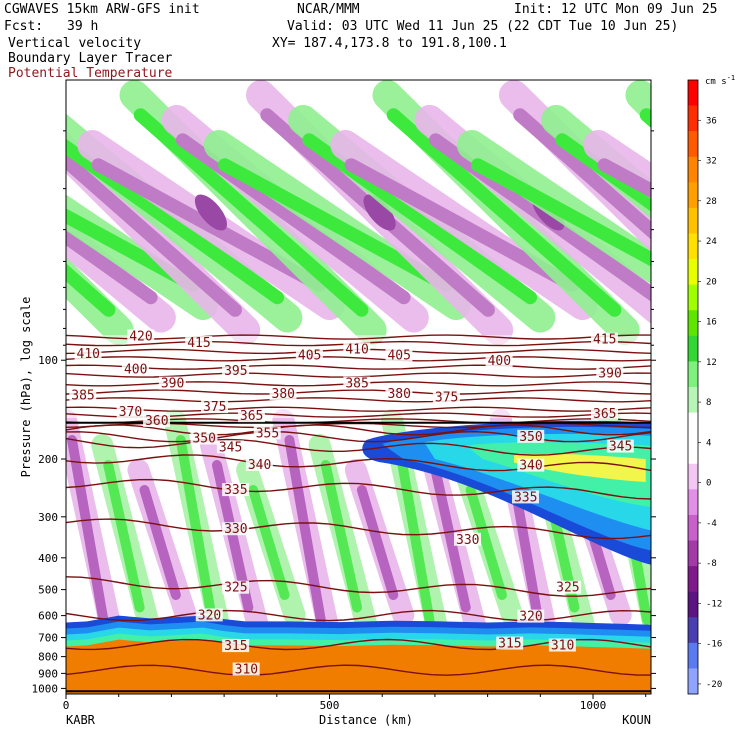 The width and height of the screenshot is (740, 740). I want to click on theta-label: 330, so click(467, 540).